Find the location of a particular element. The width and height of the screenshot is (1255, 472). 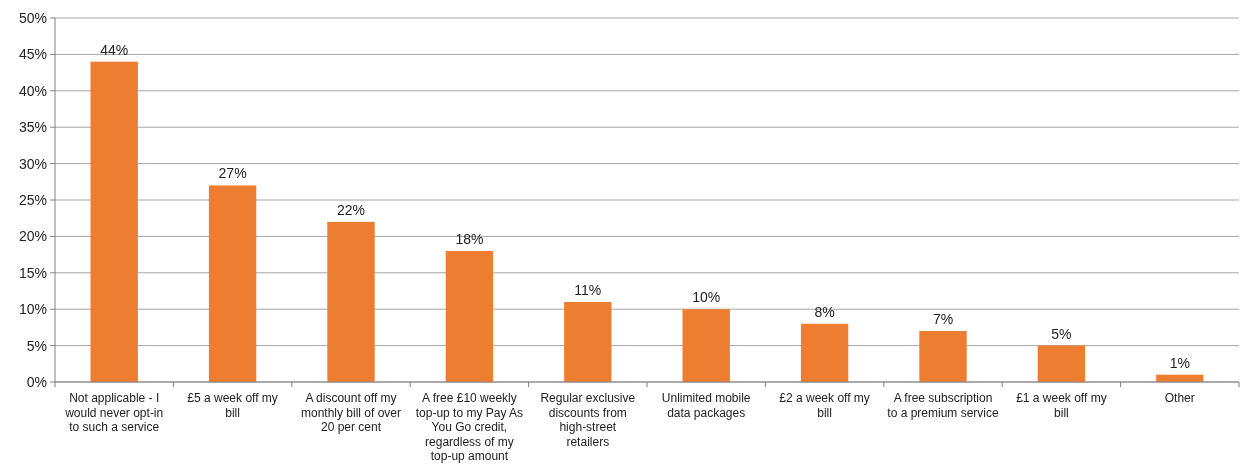

y-tick-label: 50% is located at coordinates (32, 17).